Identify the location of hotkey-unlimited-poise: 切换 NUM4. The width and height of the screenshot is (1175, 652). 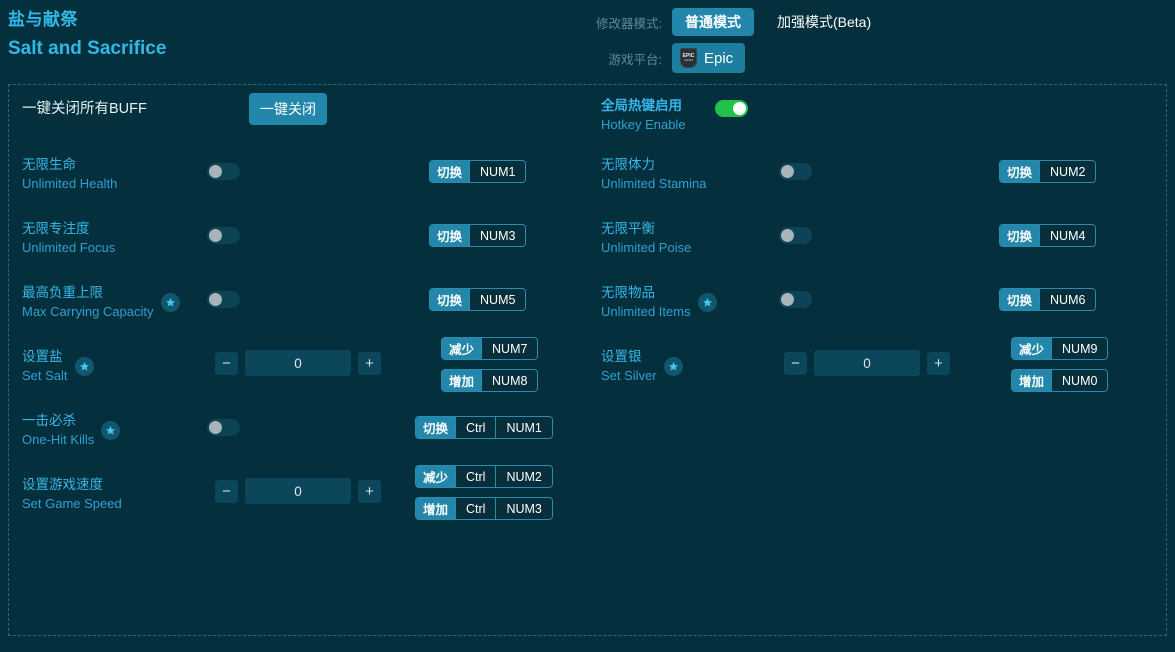
(1048, 235).